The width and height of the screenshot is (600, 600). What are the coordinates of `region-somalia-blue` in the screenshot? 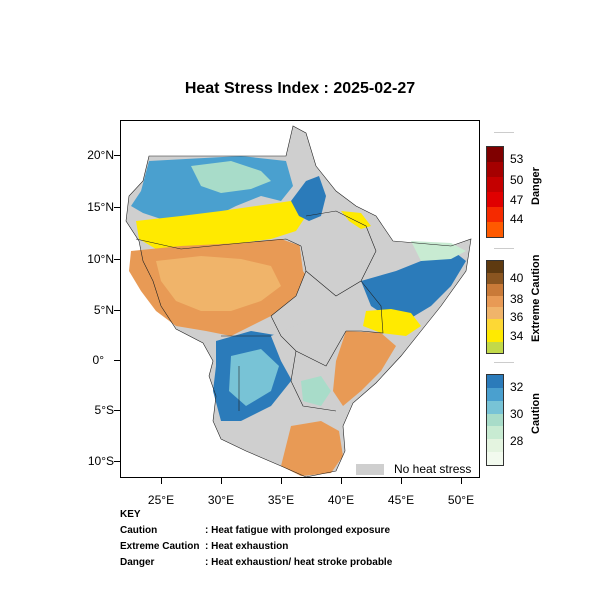 It's located at (413, 285).